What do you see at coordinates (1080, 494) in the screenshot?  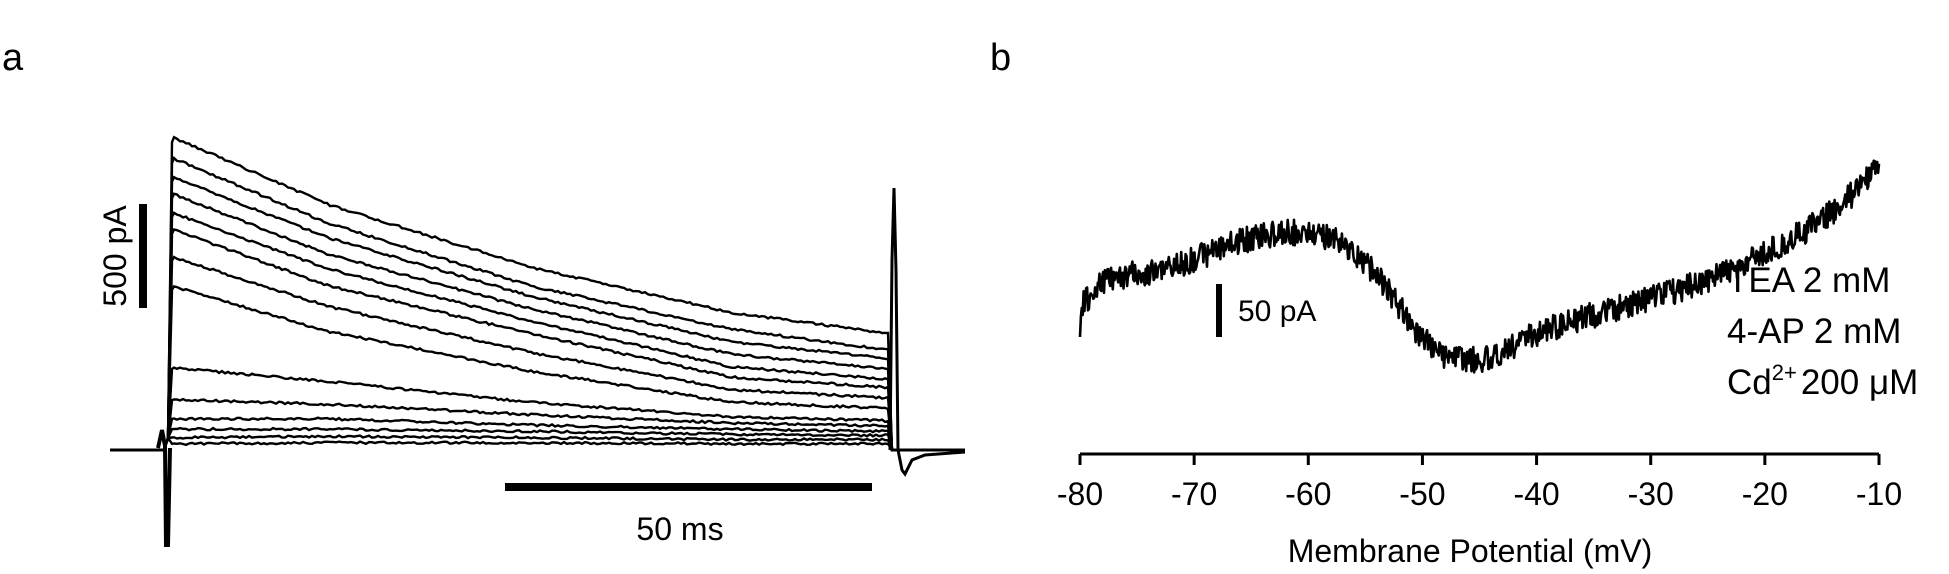 I see `x-tick-label: -80` at bounding box center [1080, 494].